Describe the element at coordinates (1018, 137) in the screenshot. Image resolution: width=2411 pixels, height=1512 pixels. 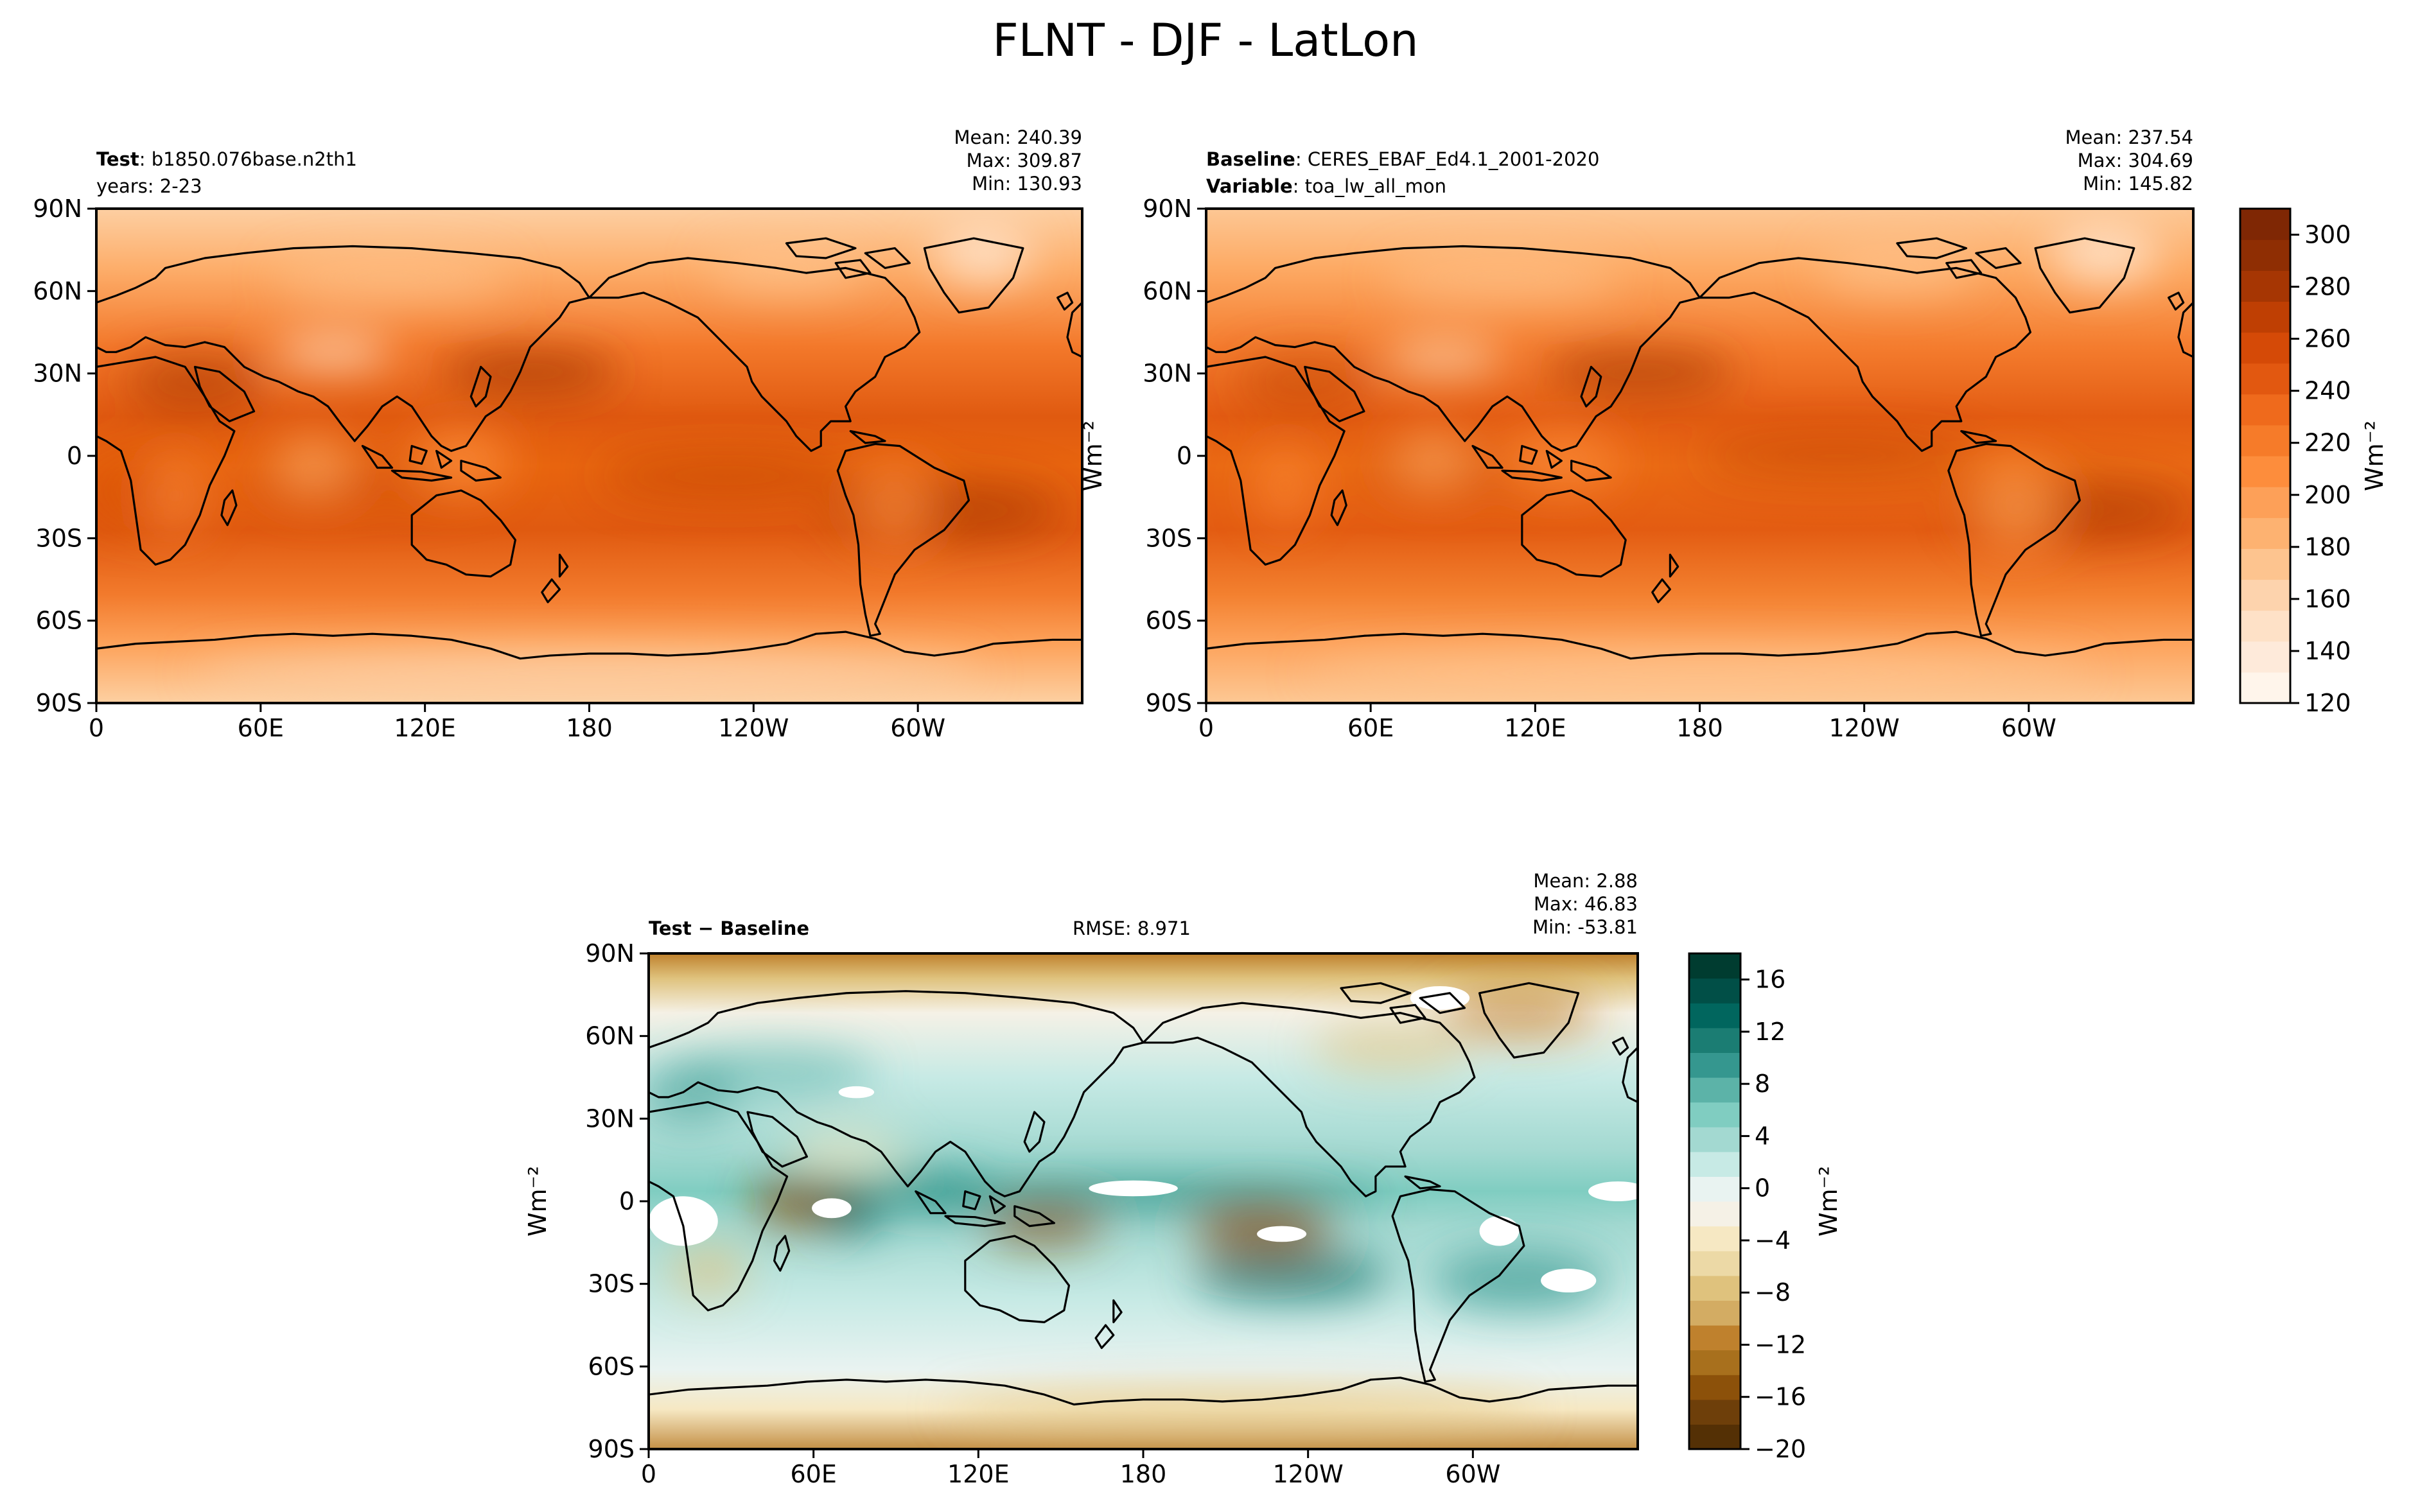
I see `test-mean: Mean: 240.39` at that location.